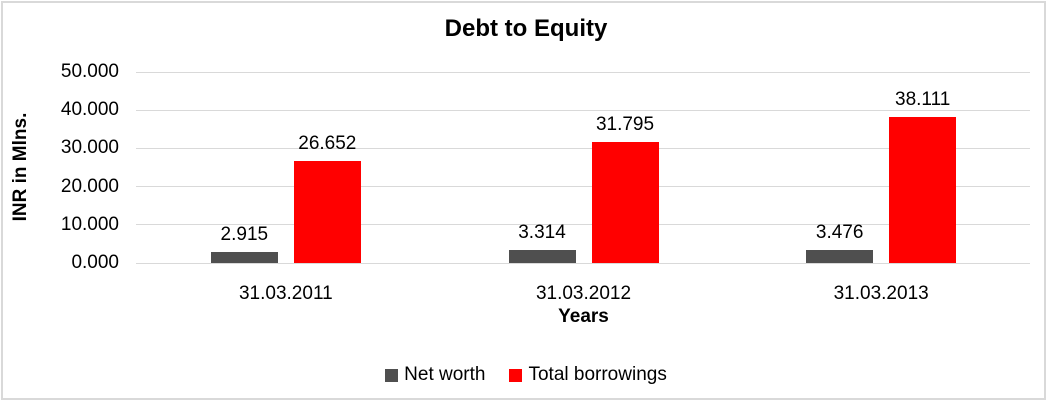 This screenshot has height=408, width=1052. I want to click on legend-label-total-borrowings: Total borrowings, so click(597, 374).